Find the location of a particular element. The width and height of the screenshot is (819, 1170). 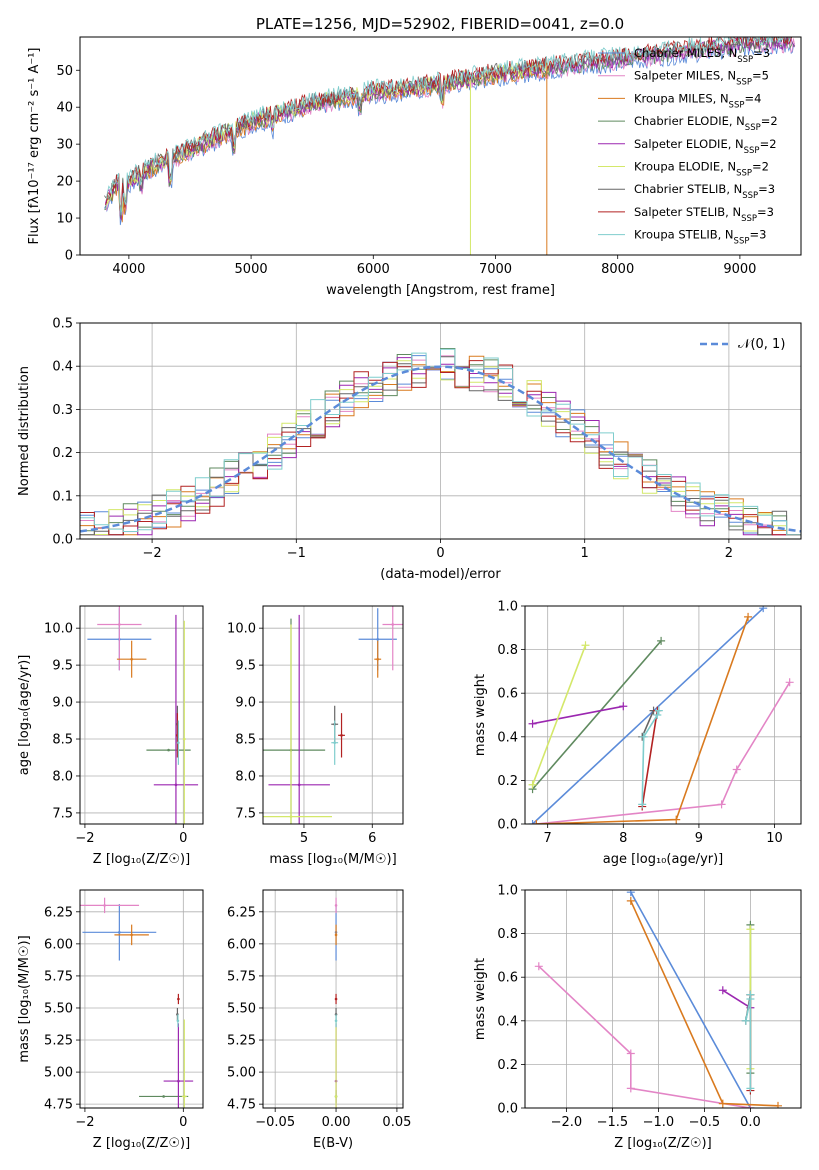

y-tick-label: 0.6 is located at coordinates (507, 694).